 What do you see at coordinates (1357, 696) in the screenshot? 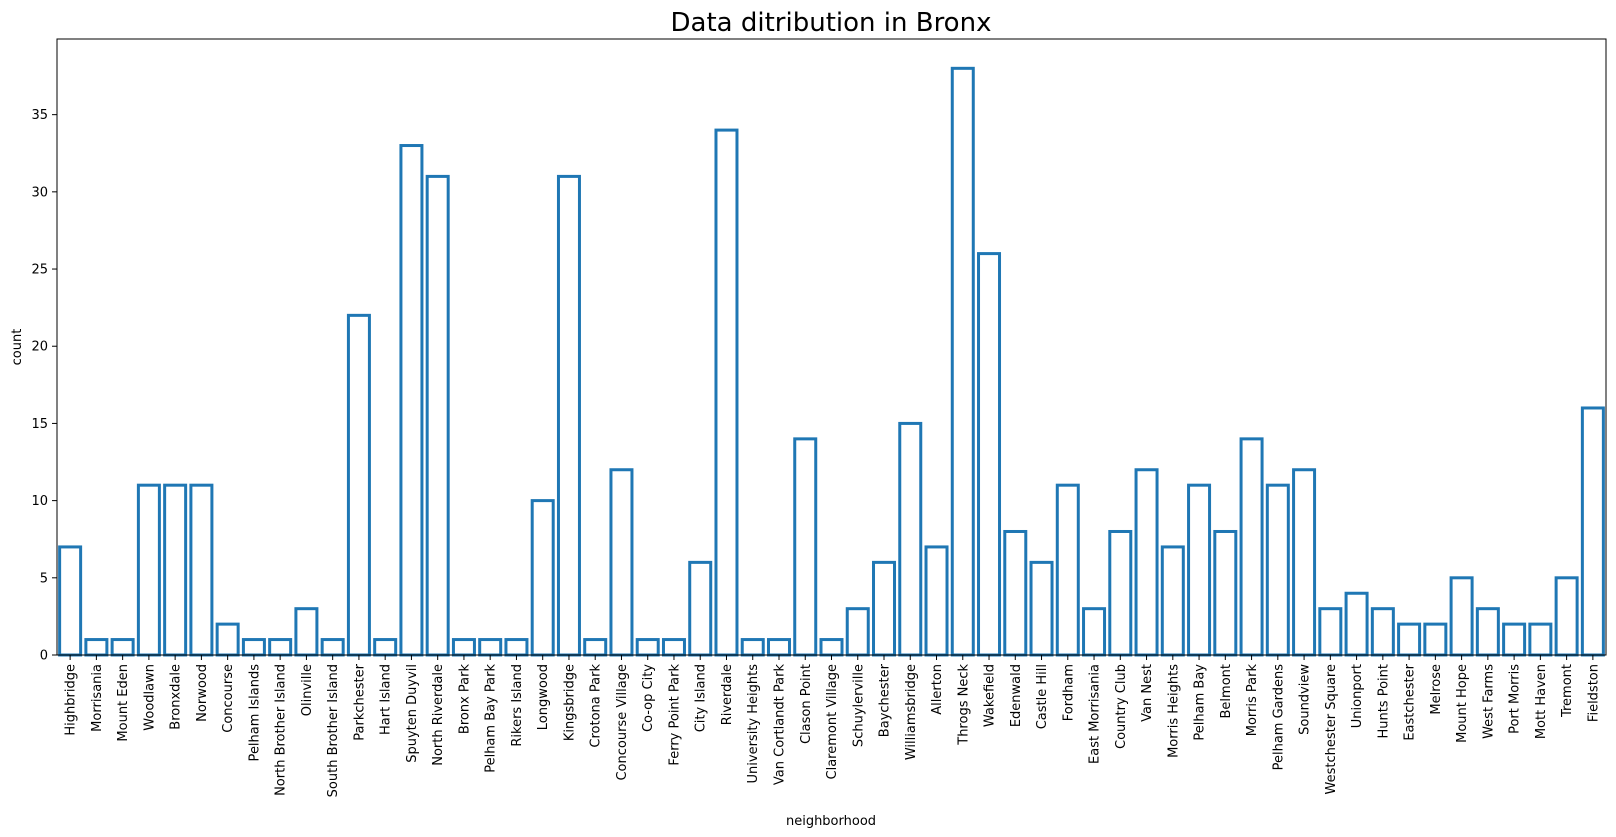
I see `x-tick-label: Unionport` at bounding box center [1357, 696].